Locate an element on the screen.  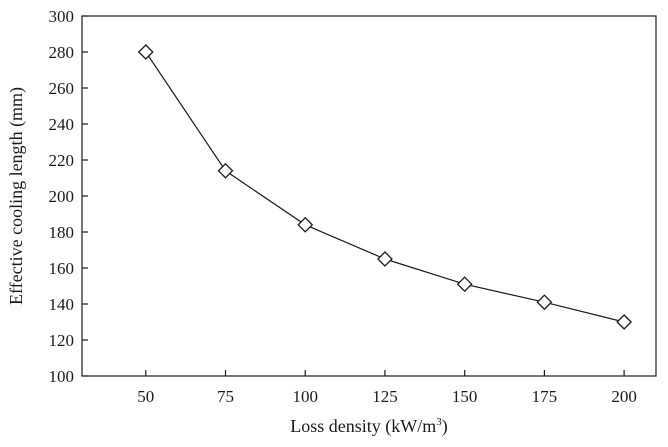
x-tick-label-100: 100 is located at coordinates (305, 396).